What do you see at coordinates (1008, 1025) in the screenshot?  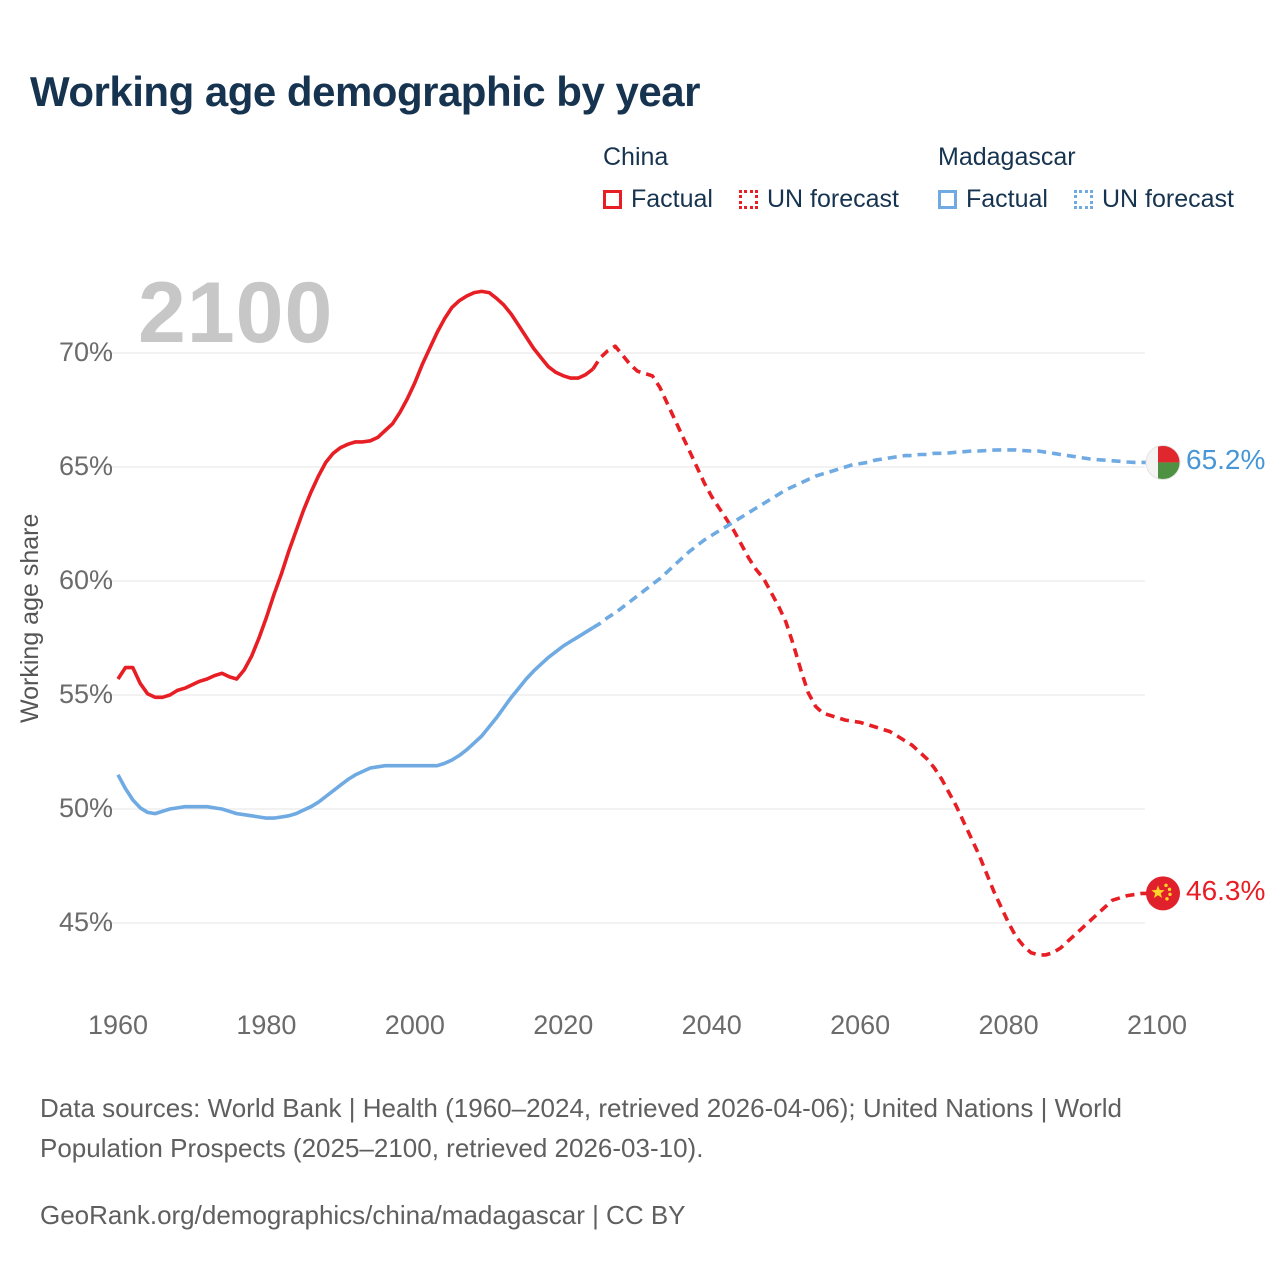 I see `x-tick-label: 2080` at bounding box center [1008, 1025].